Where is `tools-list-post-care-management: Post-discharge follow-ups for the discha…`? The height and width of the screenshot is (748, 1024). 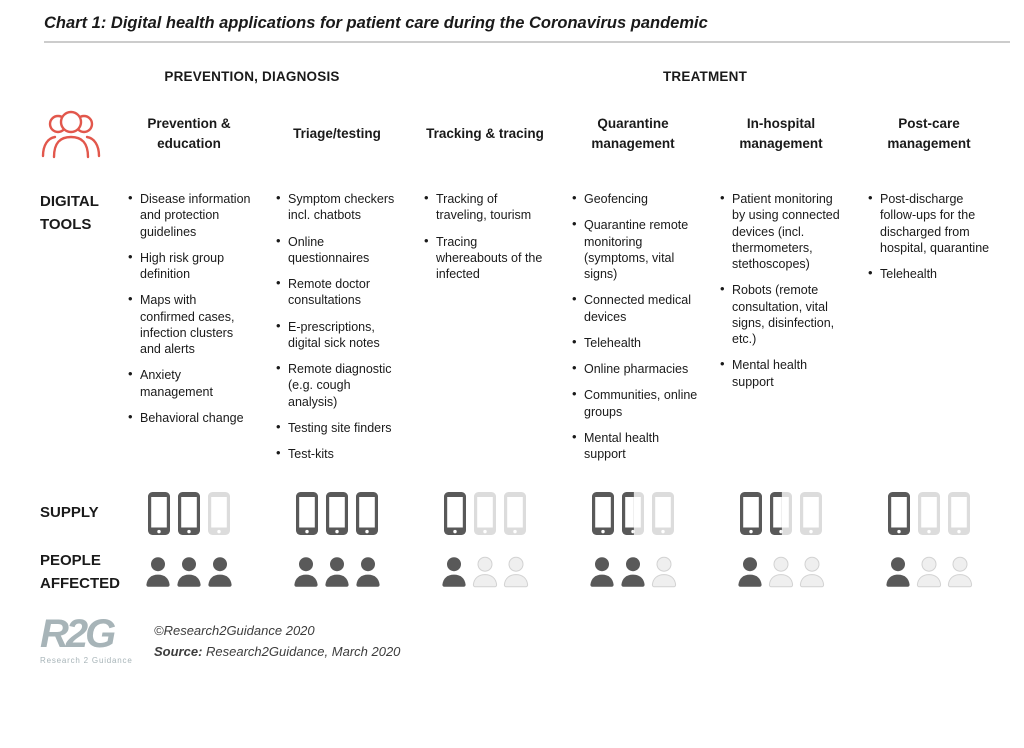
tools-list-post-care-management: Post-discharge follow-ups for the discha… is located at coordinates (942, 236).